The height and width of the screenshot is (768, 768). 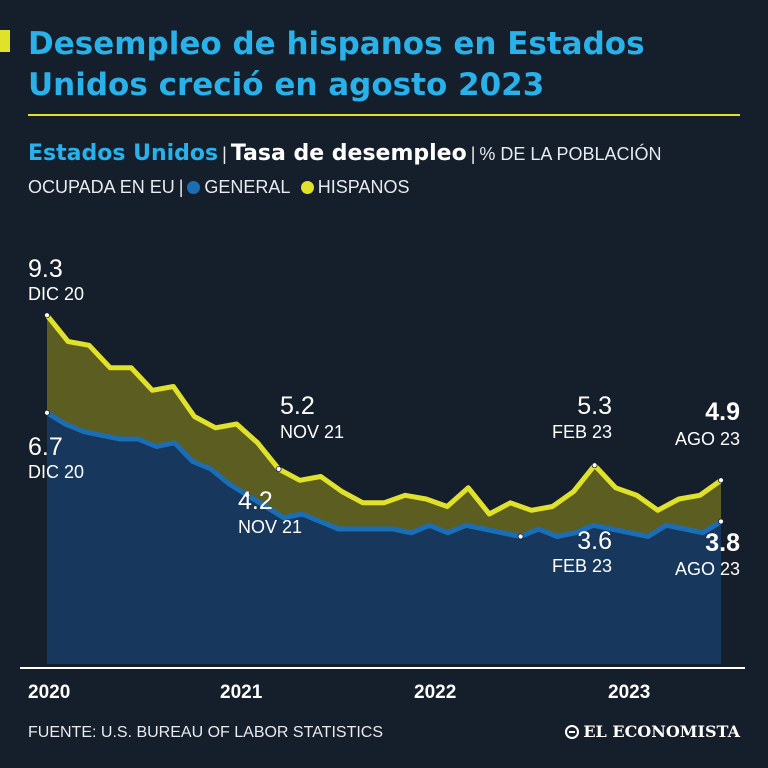 I want to click on legend-label-hispanos: HISPANOS, so click(x=363, y=187).